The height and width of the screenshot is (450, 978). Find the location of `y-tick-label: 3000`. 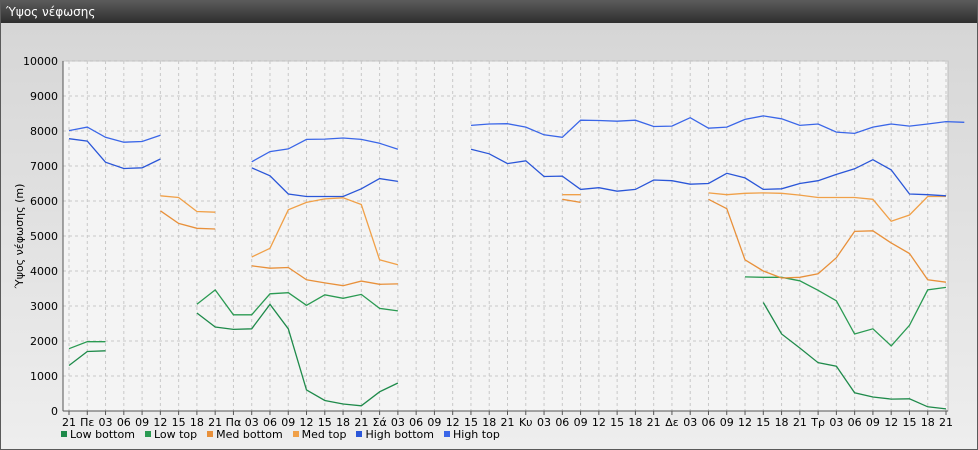

y-tick-label: 3000 is located at coordinates (44, 306).